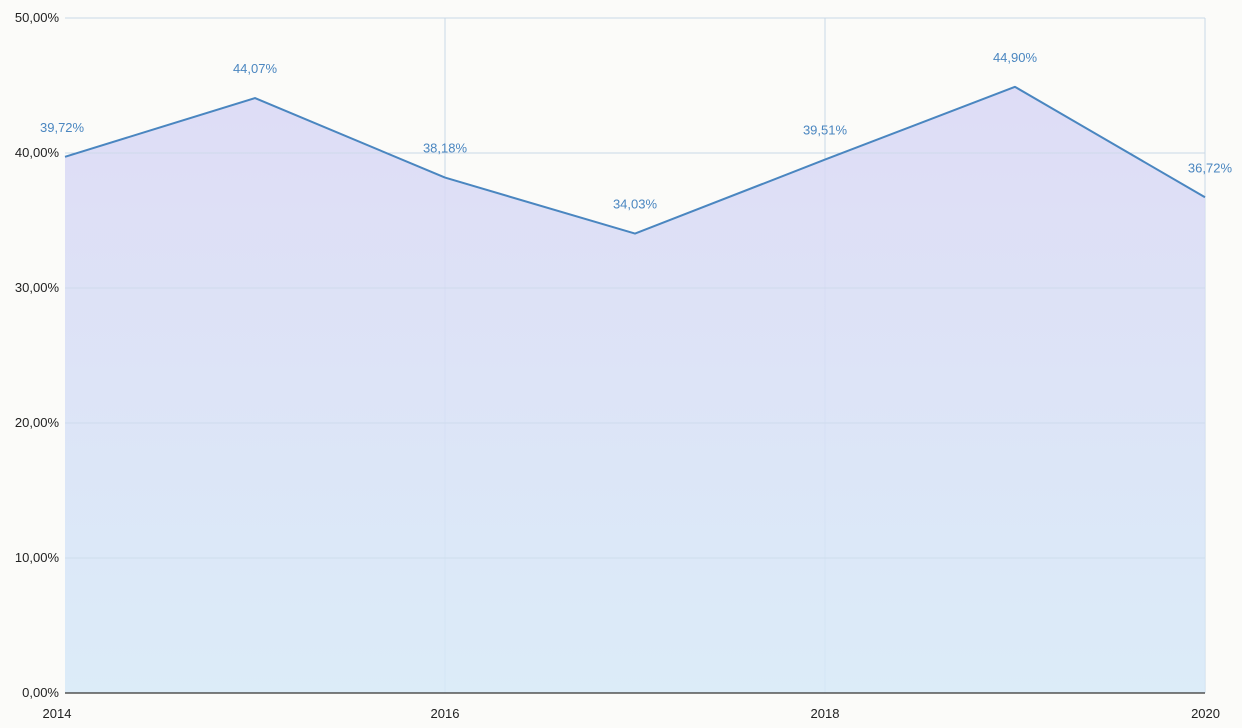 This screenshot has width=1242, height=728. Describe the element at coordinates (37, 17) in the screenshot. I see `y-tick-label: 50,00%` at that location.